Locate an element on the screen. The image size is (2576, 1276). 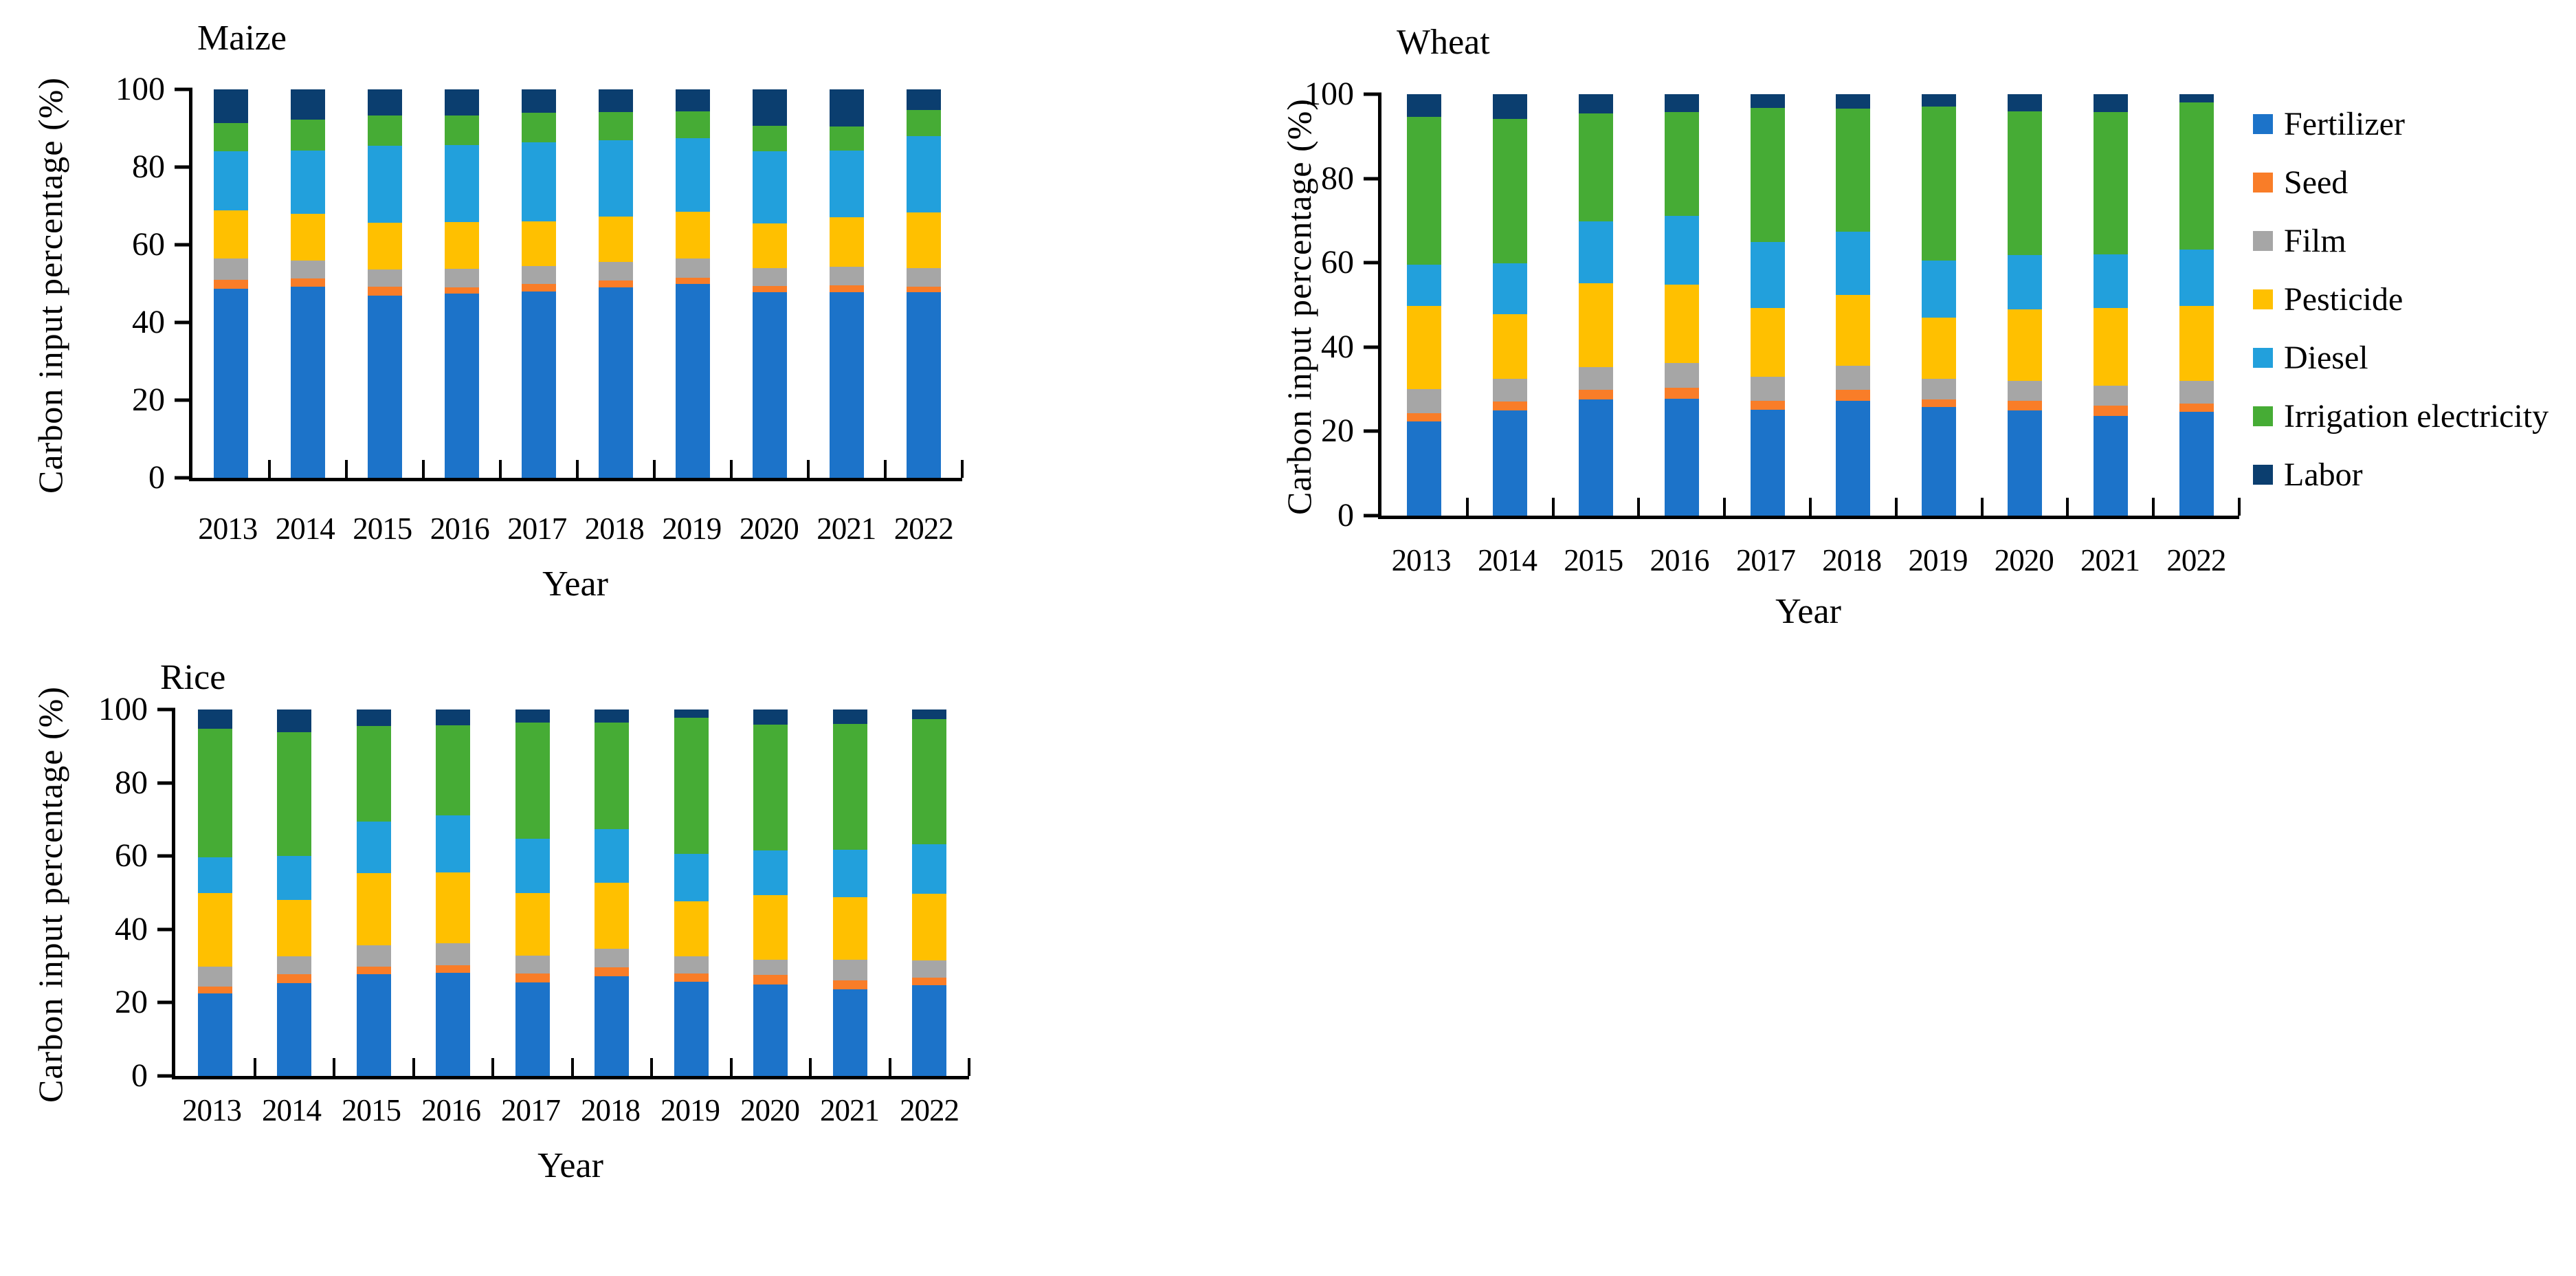
stacked-bar-maize-2015 is located at coordinates (385, 283).